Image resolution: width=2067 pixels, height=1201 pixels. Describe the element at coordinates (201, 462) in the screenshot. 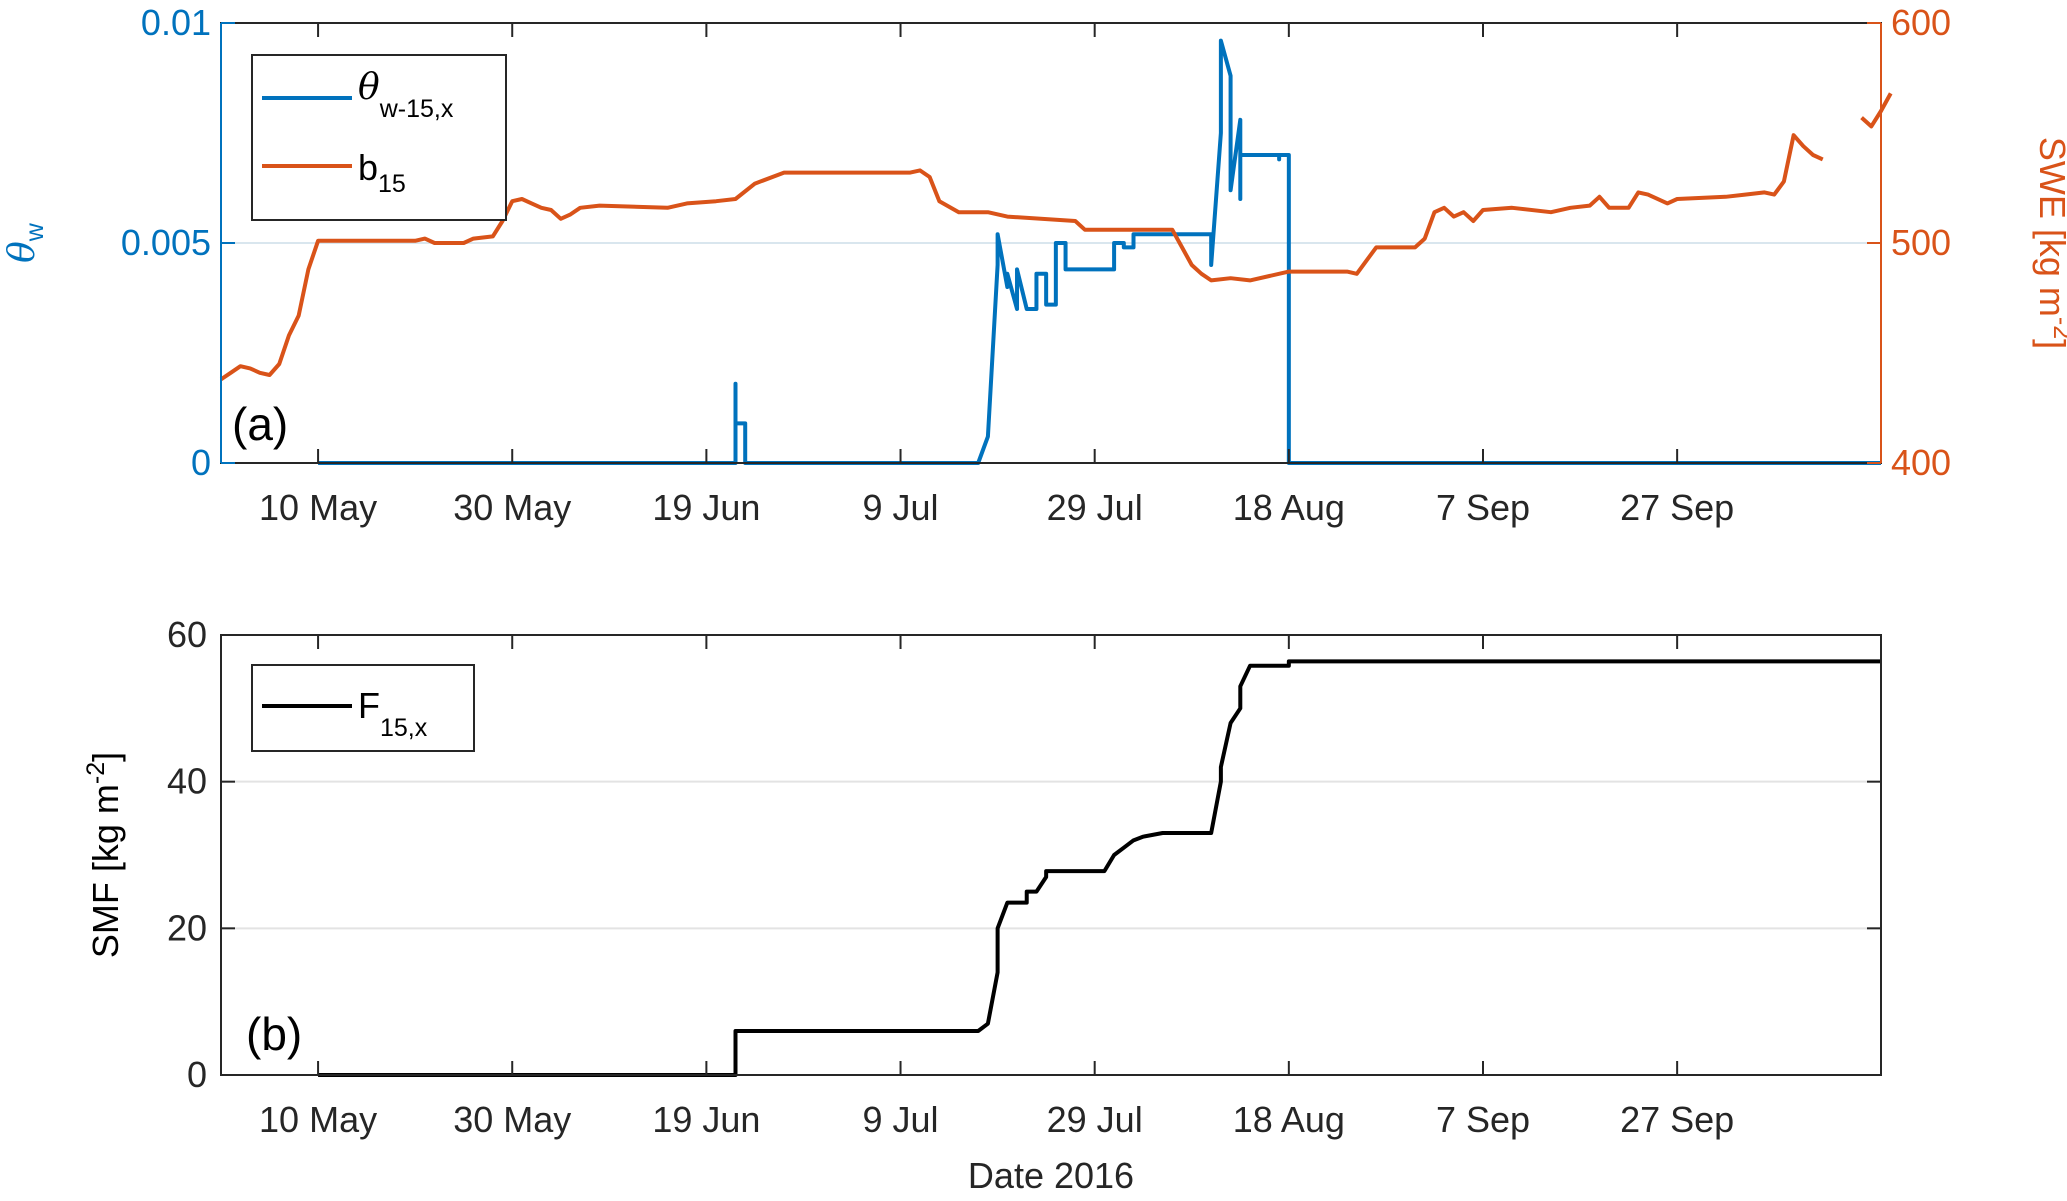

I see `y-left-tick-label: 0` at that location.